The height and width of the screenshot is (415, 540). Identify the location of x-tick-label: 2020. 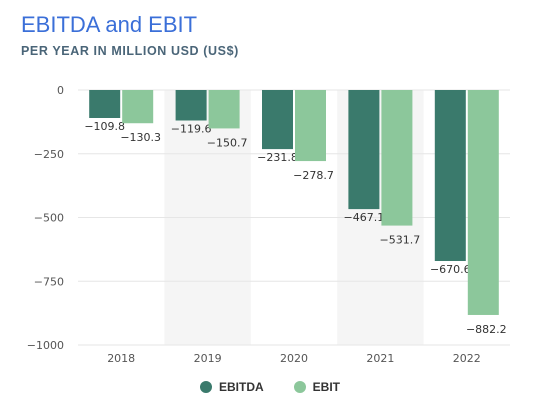
(294, 358).